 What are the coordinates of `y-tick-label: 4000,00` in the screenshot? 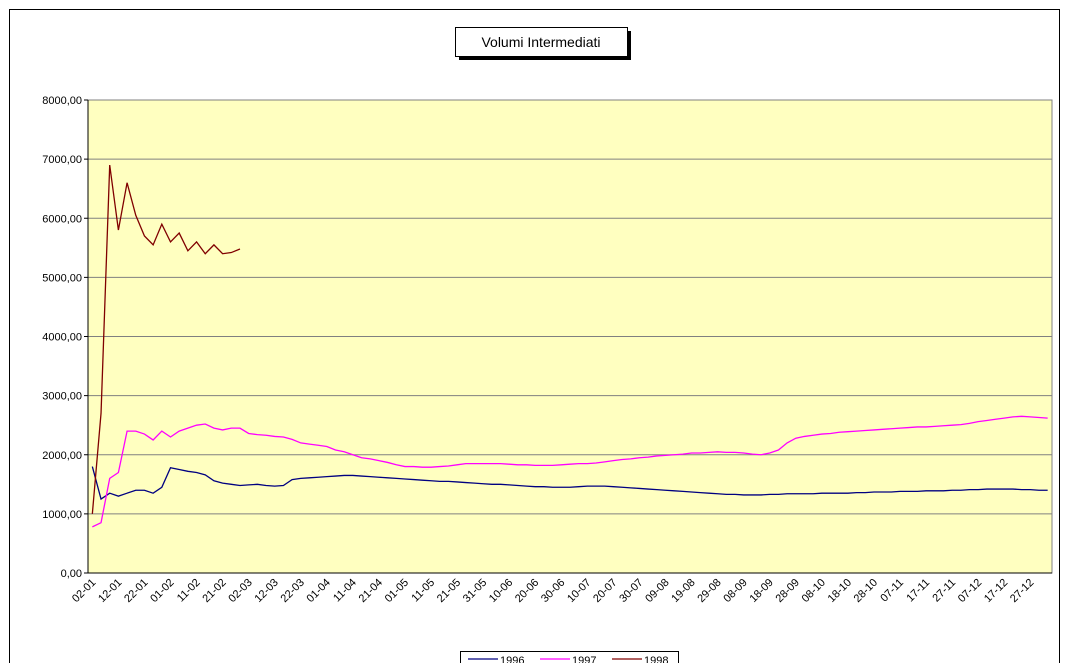 It's located at (62, 338).